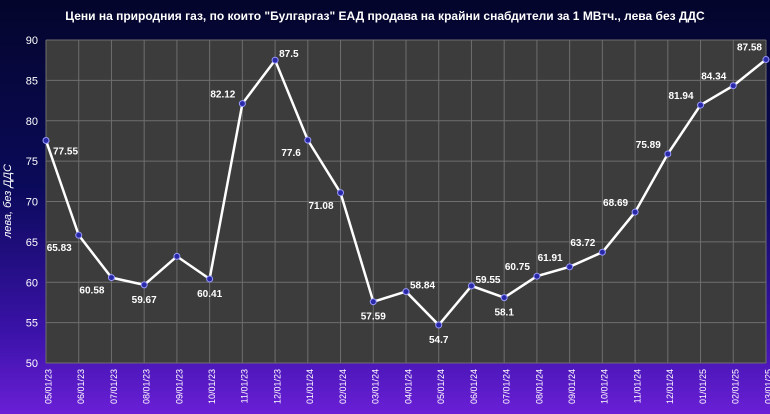 This screenshot has height=414, width=770. I want to click on data-label: 71.08, so click(321, 206).